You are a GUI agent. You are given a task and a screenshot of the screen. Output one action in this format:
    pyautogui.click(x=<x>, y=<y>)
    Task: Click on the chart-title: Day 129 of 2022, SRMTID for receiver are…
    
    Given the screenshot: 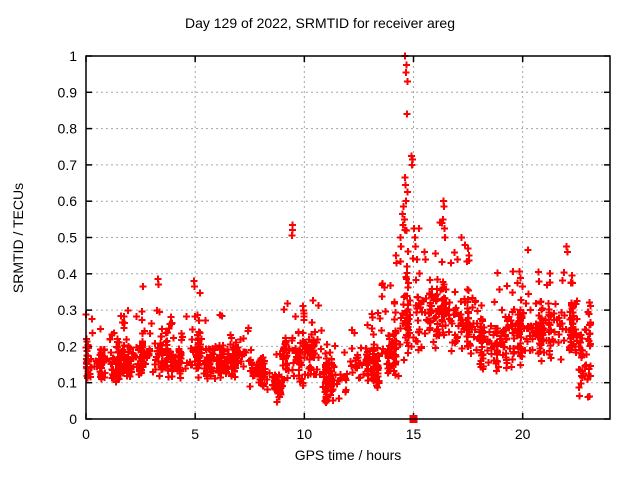 What is the action you would take?
    pyautogui.click(x=319, y=23)
    